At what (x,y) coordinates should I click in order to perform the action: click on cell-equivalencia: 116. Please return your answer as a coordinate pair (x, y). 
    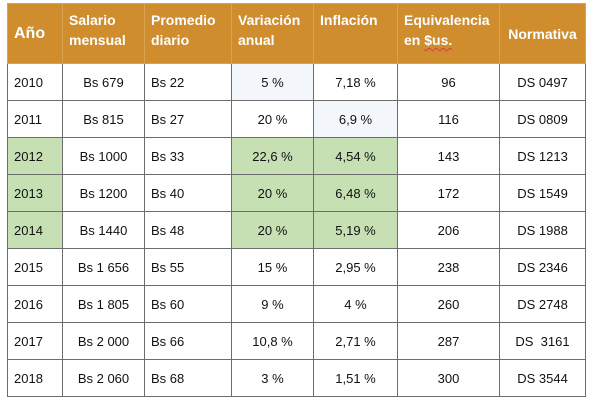
    Looking at the image, I should click on (448, 119).